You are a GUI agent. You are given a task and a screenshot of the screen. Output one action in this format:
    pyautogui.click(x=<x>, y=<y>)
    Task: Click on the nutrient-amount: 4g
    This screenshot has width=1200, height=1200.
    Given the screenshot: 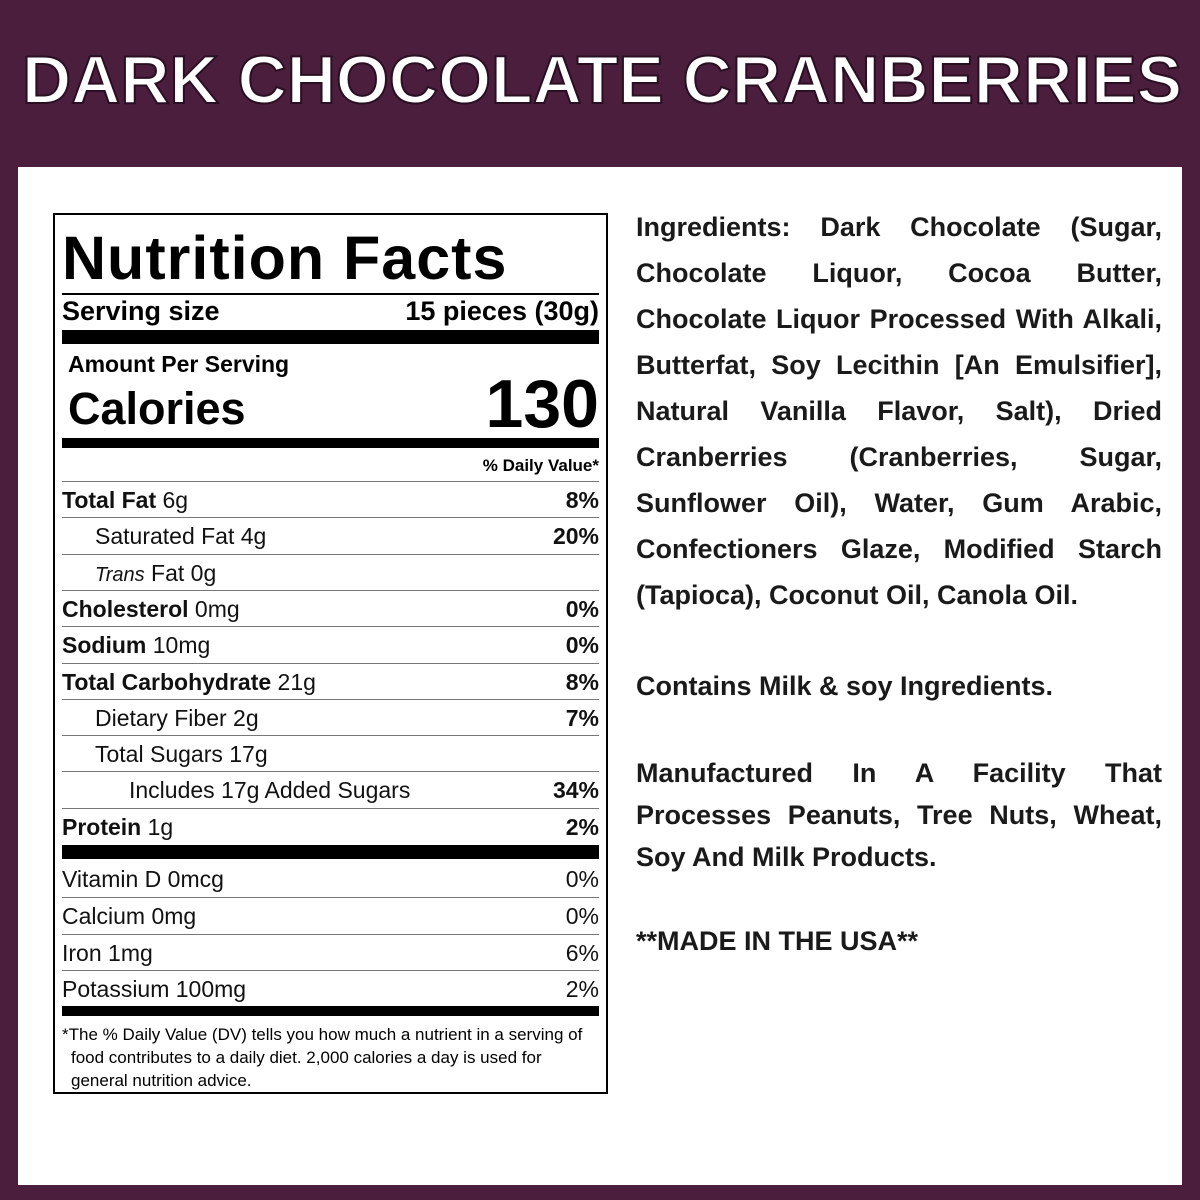 What is the action you would take?
    pyautogui.click(x=253, y=536)
    